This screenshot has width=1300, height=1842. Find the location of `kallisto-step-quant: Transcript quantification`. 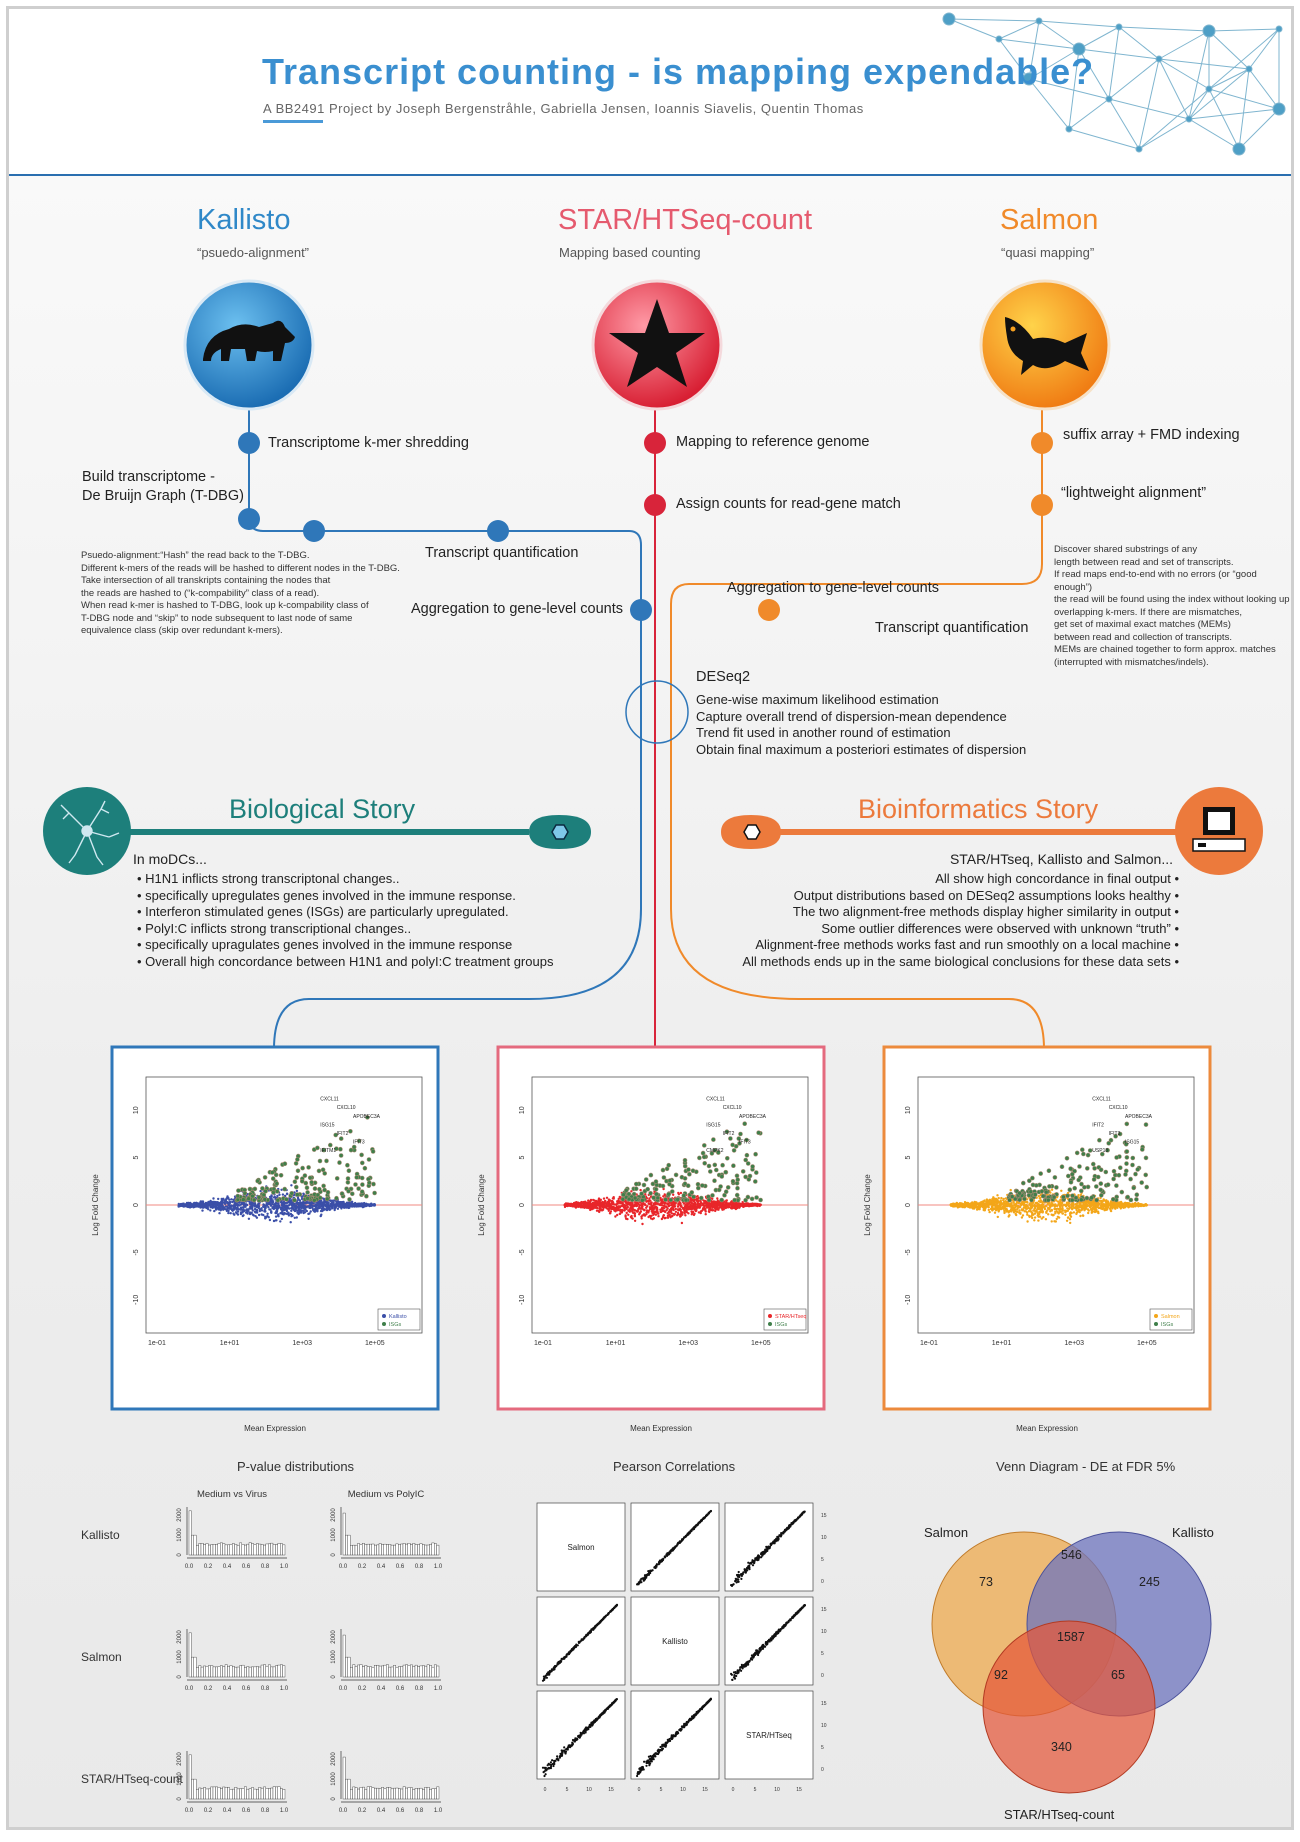

kallisto-step-quant: Transcript quantification is located at coordinates (501, 553).